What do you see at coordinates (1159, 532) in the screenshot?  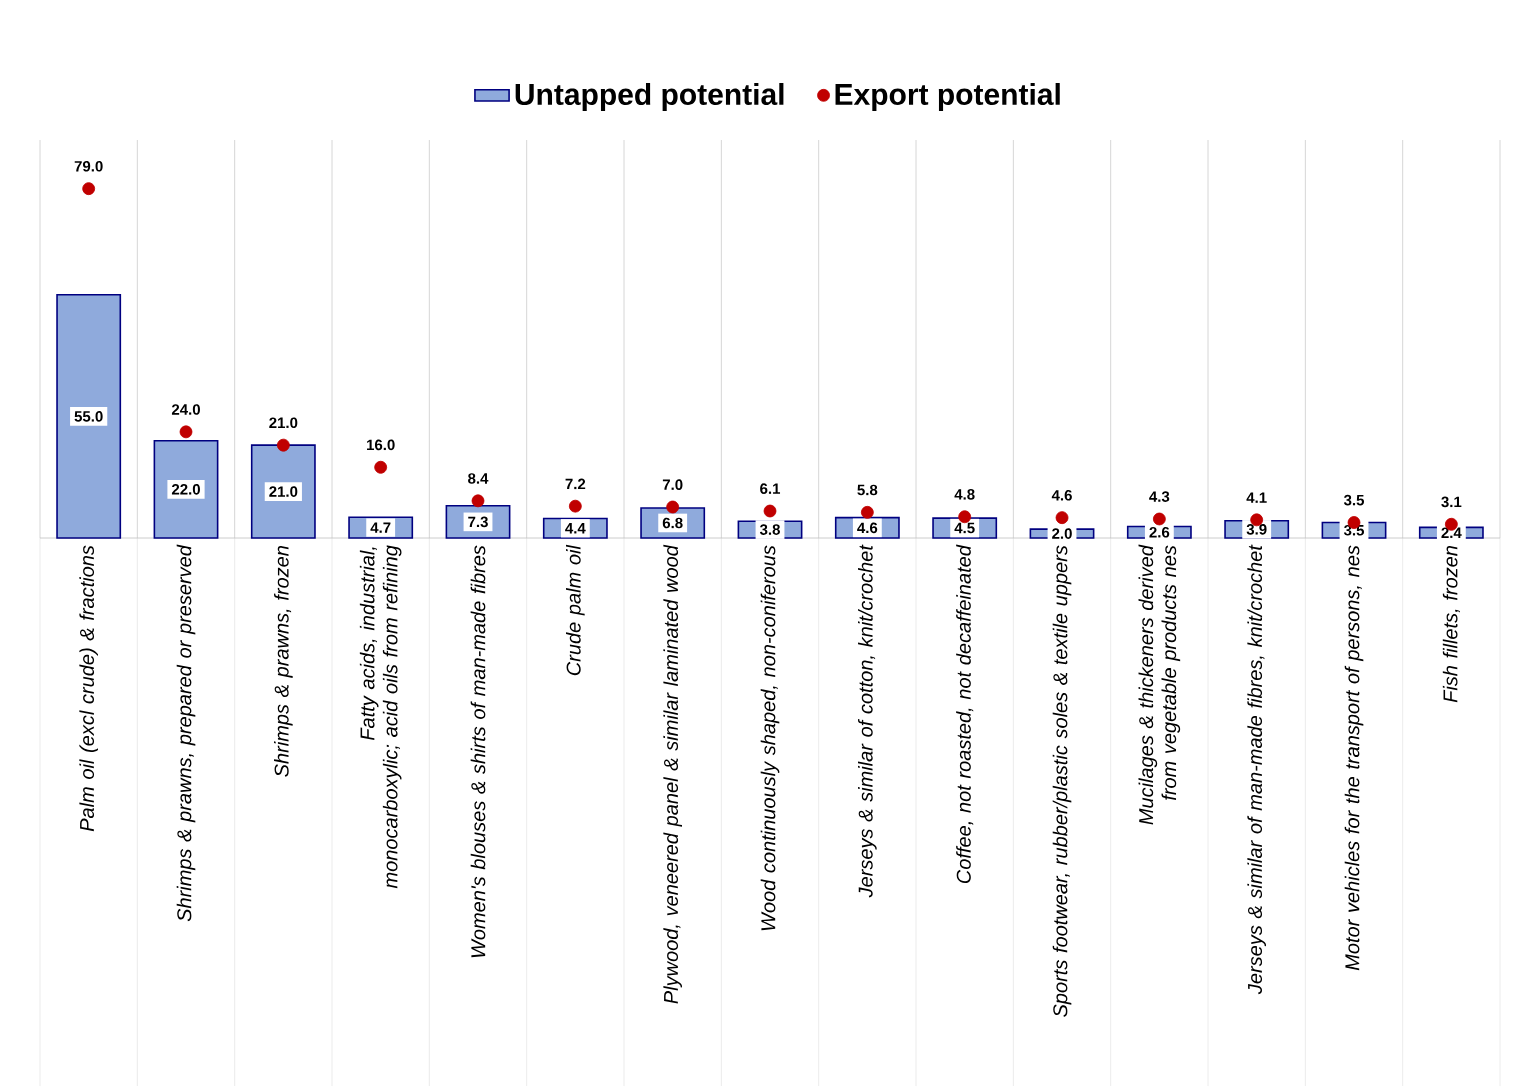 I see `data-label: 2.6` at bounding box center [1159, 532].